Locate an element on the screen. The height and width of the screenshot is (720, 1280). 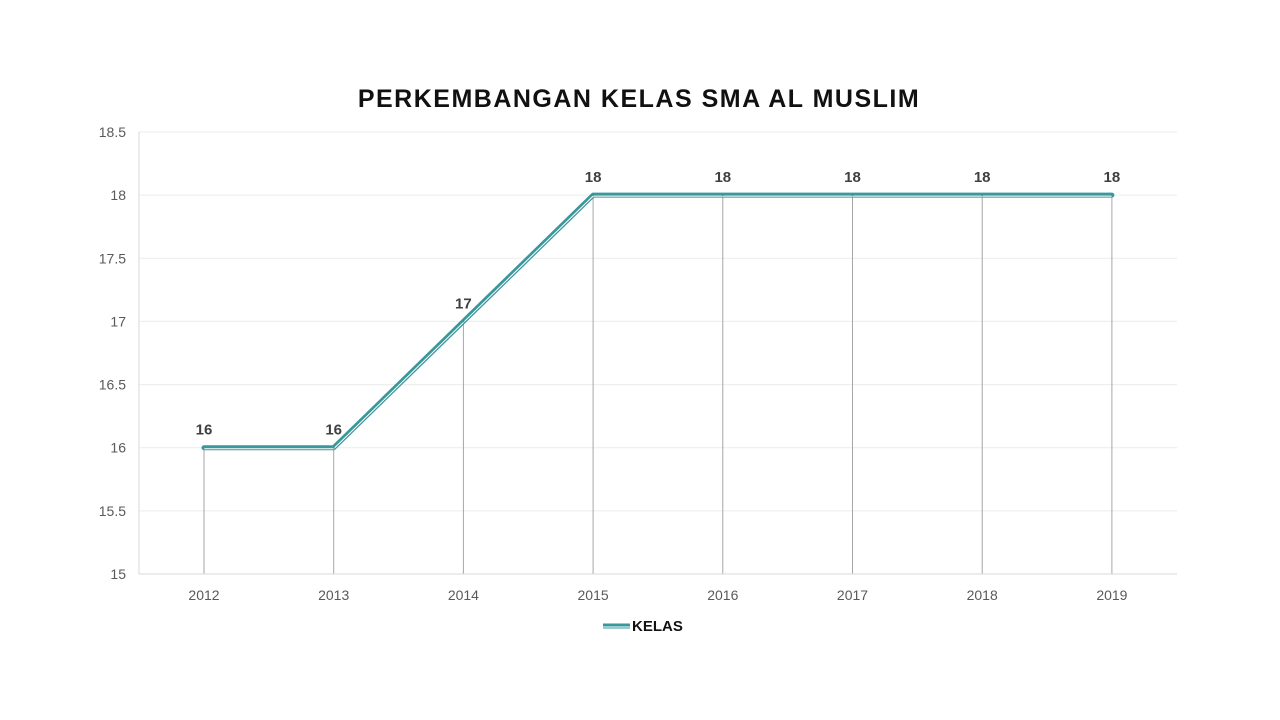
data-label: 17 is located at coordinates (463, 303).